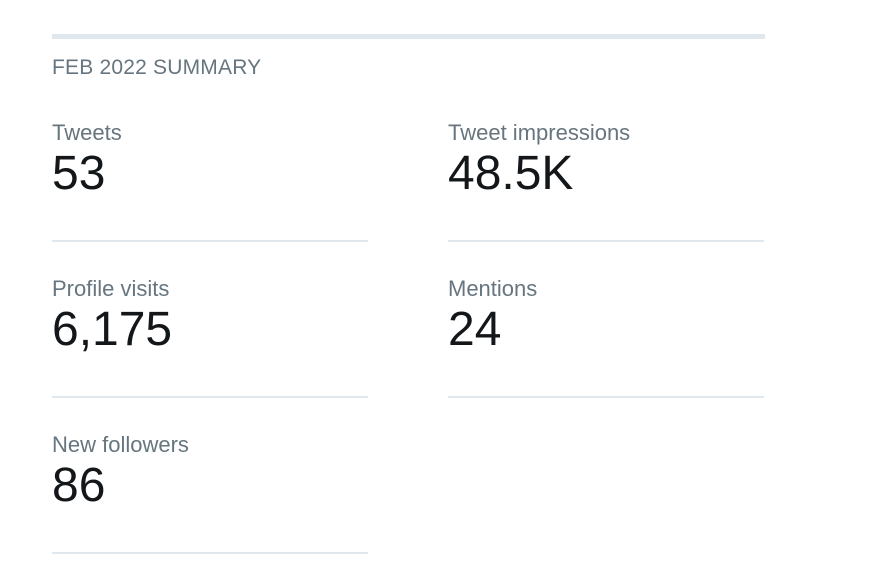  Describe the element at coordinates (539, 132) in the screenshot. I see `stat-label: Tweet impressions` at that location.